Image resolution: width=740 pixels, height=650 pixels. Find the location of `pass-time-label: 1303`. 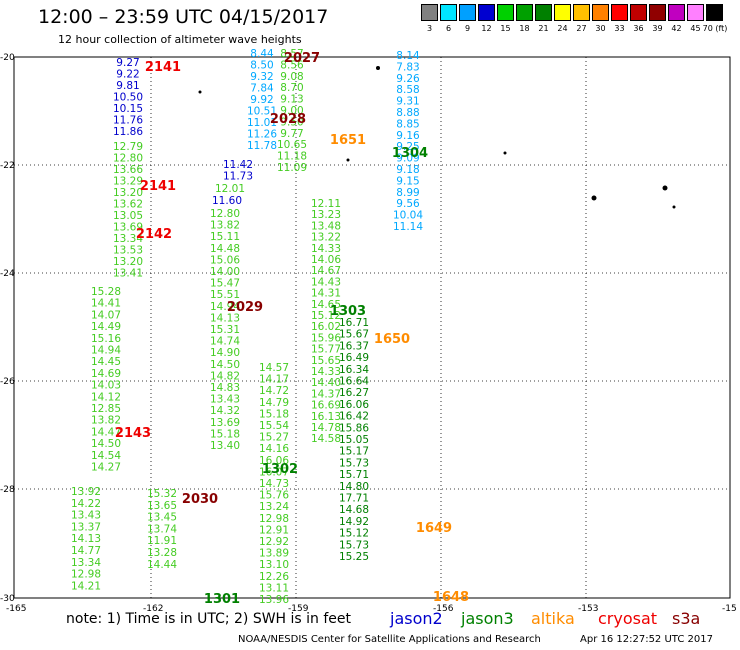

pass-time-label: 1303 is located at coordinates (348, 311).